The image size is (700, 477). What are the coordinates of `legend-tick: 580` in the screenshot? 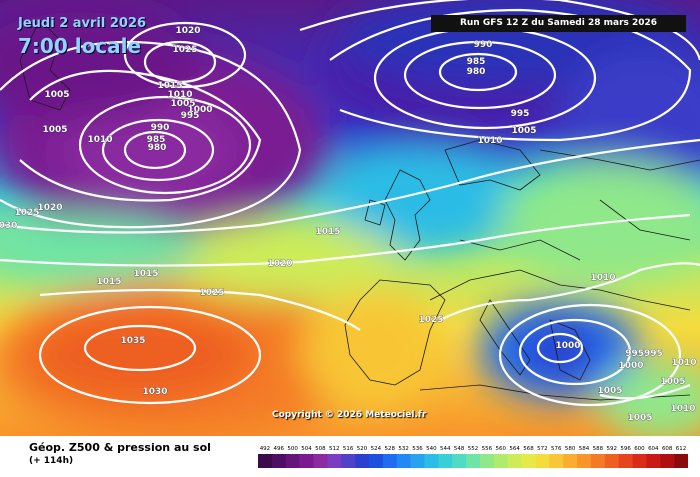 It's located at (570, 449).